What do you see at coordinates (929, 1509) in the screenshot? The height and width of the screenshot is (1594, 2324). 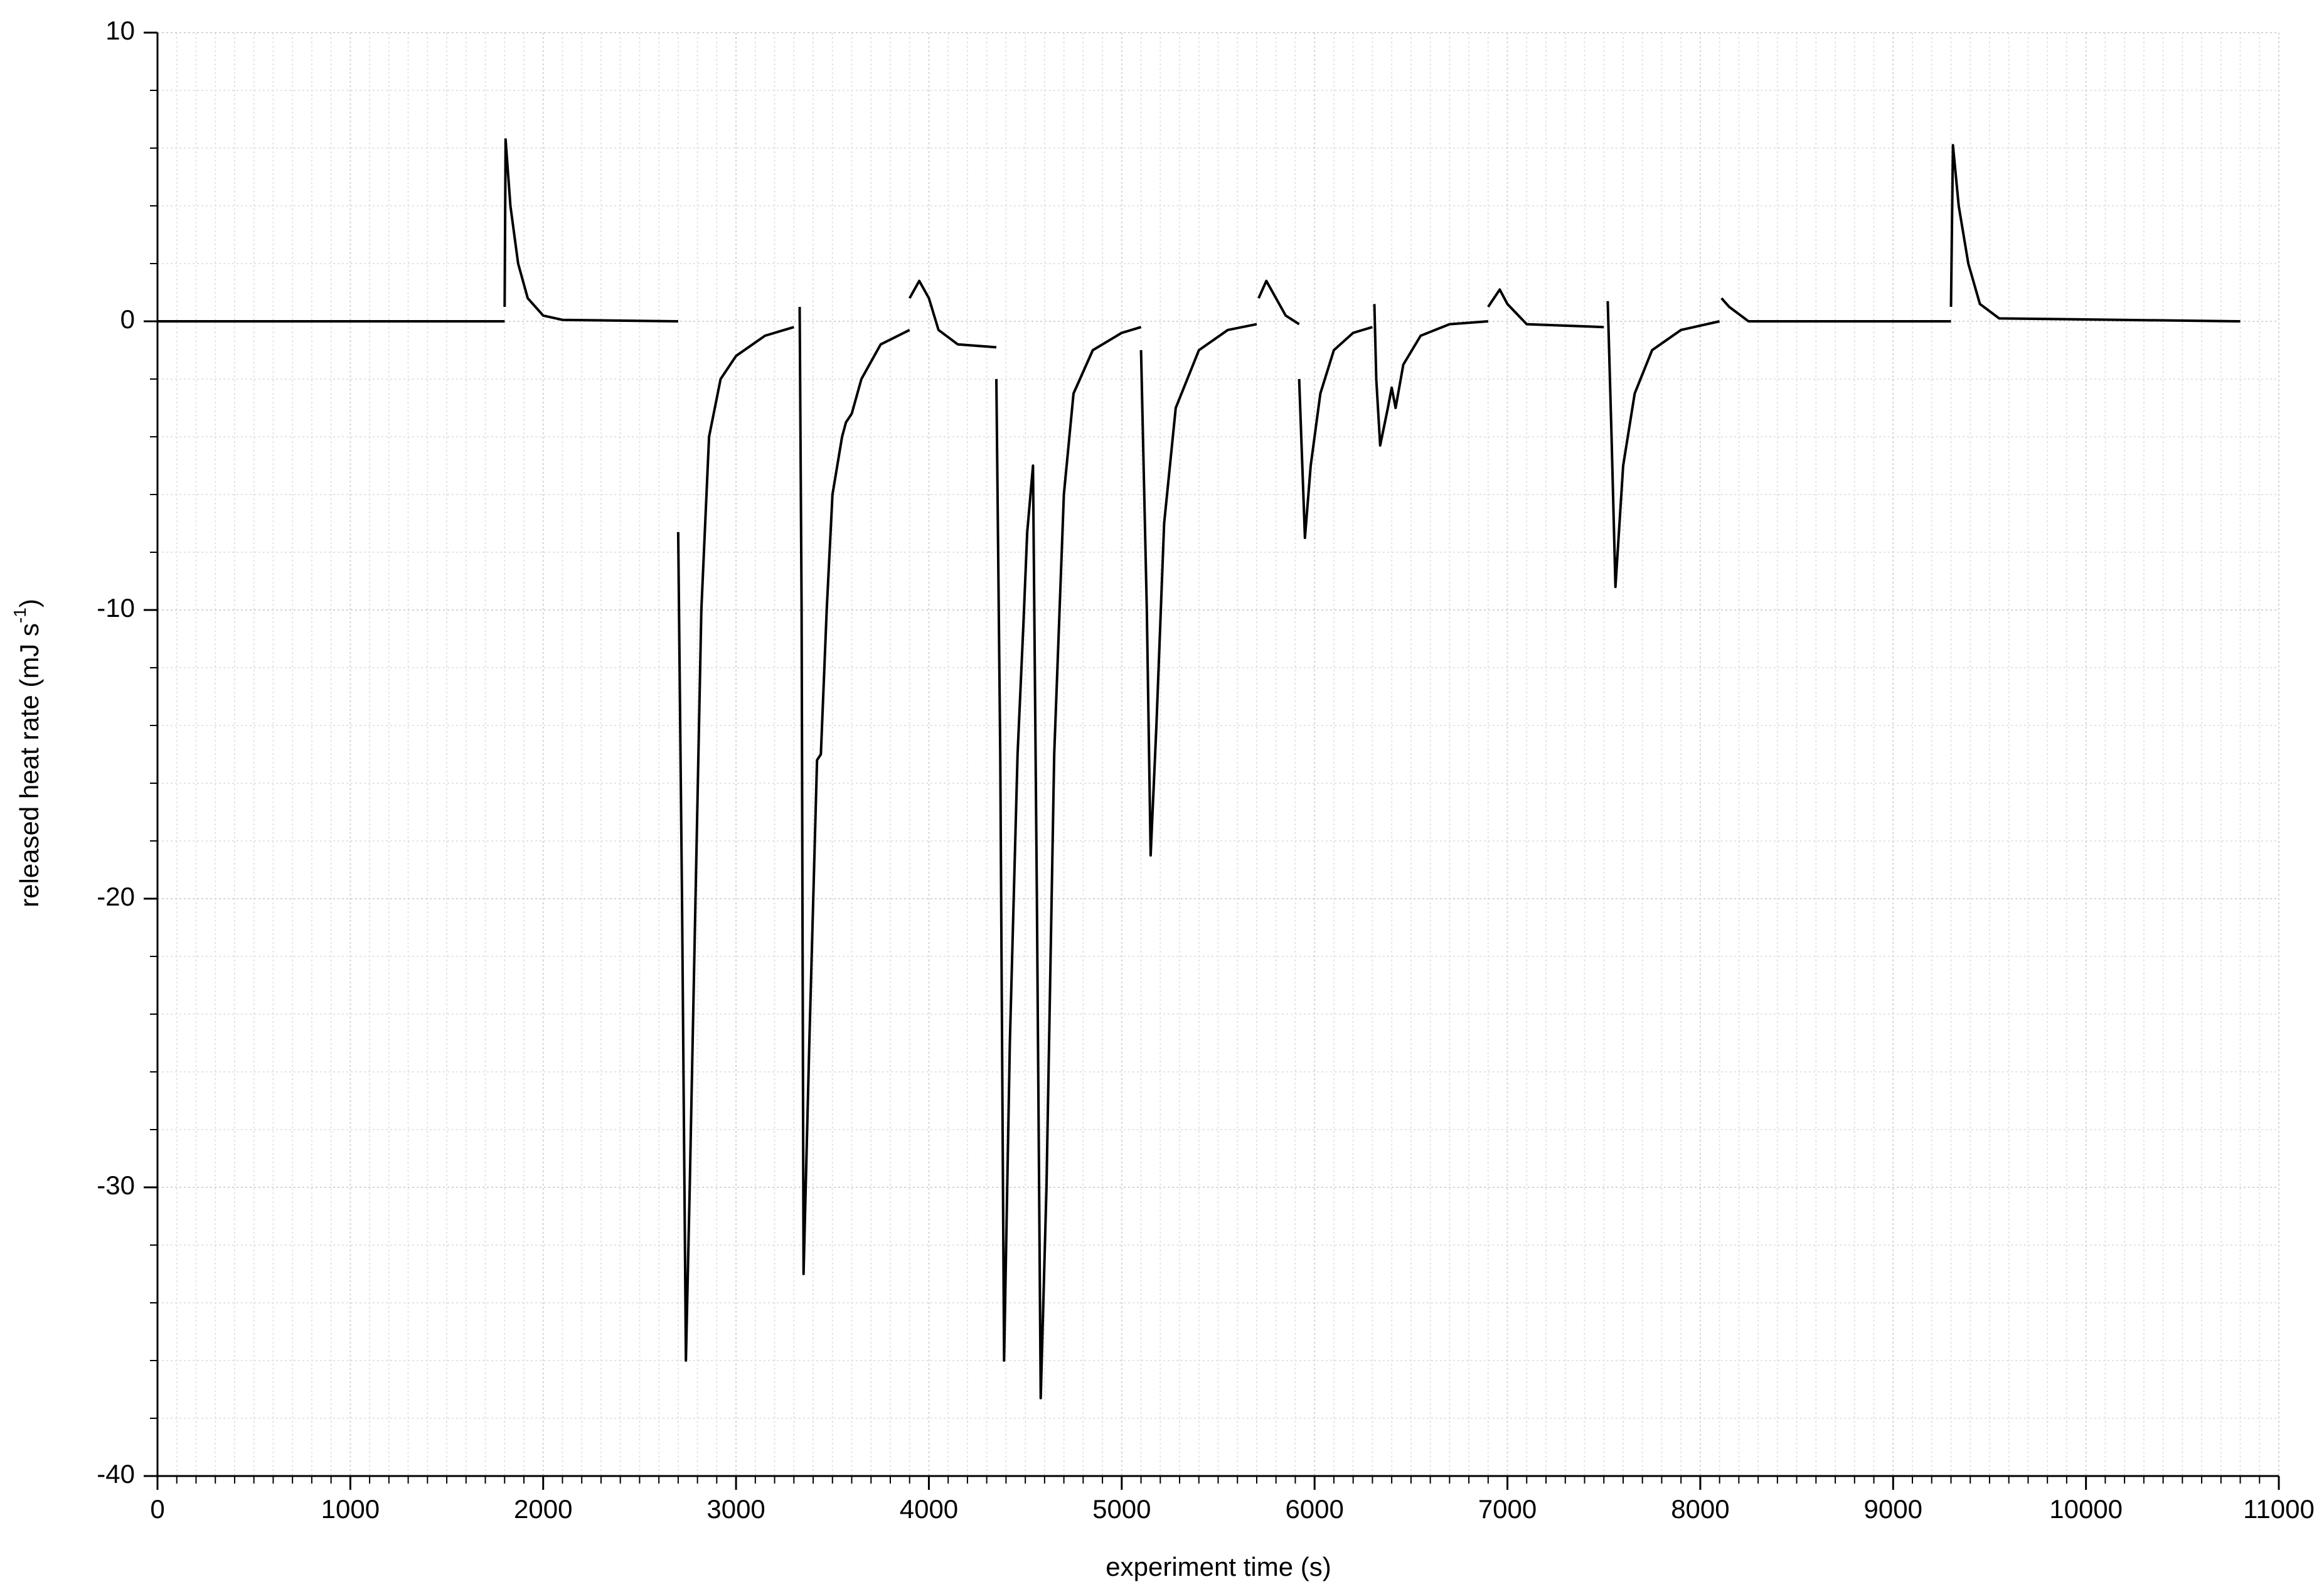 I see `x-tick-label: 4000` at bounding box center [929, 1509].